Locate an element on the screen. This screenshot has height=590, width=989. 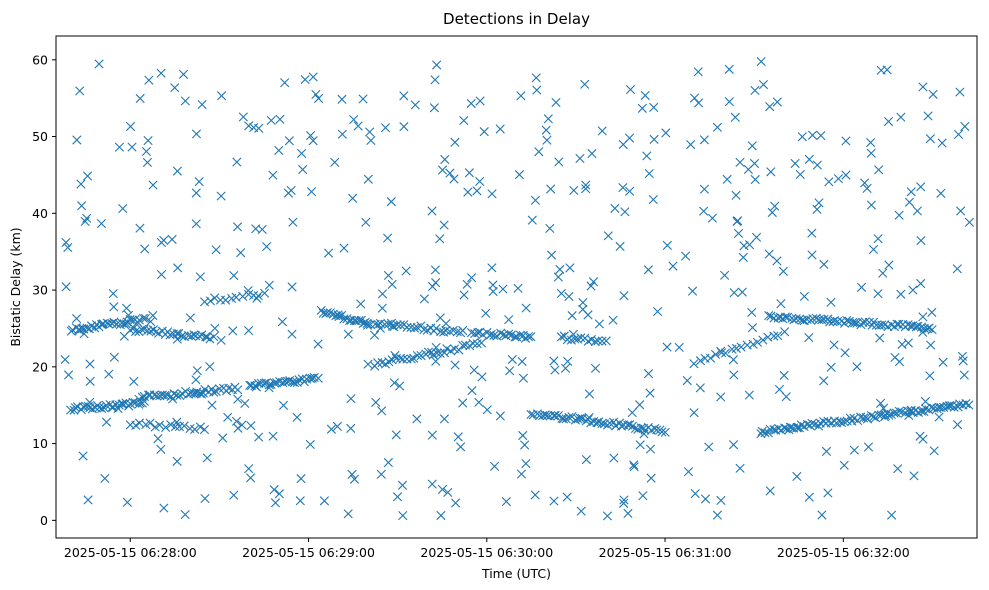
y-tick-label: 50 is located at coordinates (40, 136).